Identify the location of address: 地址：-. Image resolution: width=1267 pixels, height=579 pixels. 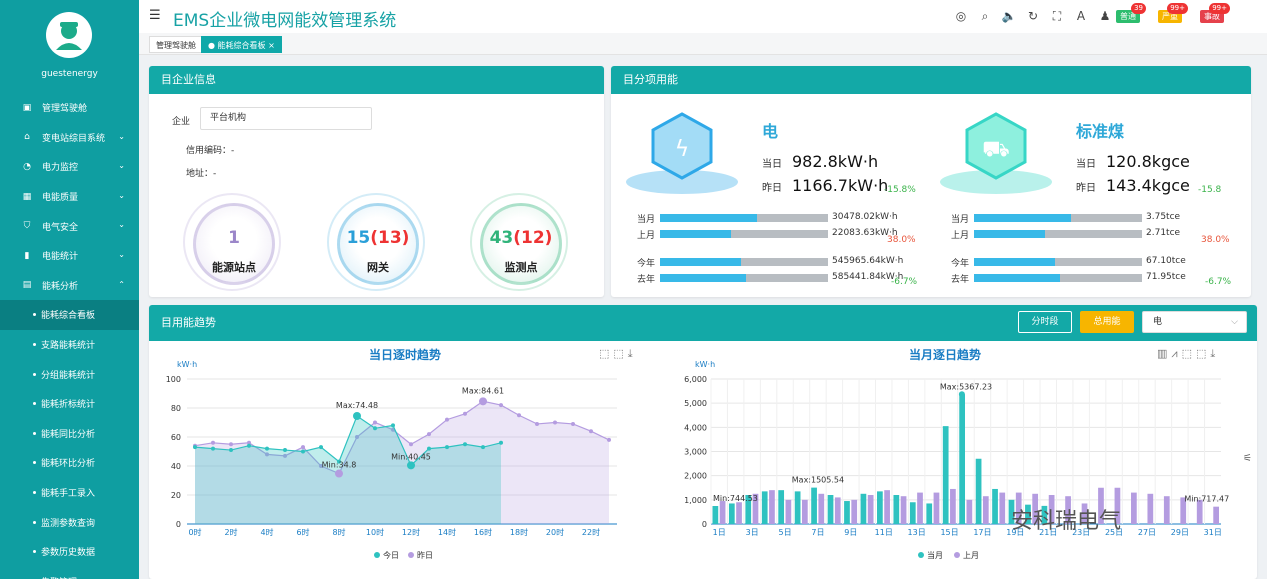
(201, 174).